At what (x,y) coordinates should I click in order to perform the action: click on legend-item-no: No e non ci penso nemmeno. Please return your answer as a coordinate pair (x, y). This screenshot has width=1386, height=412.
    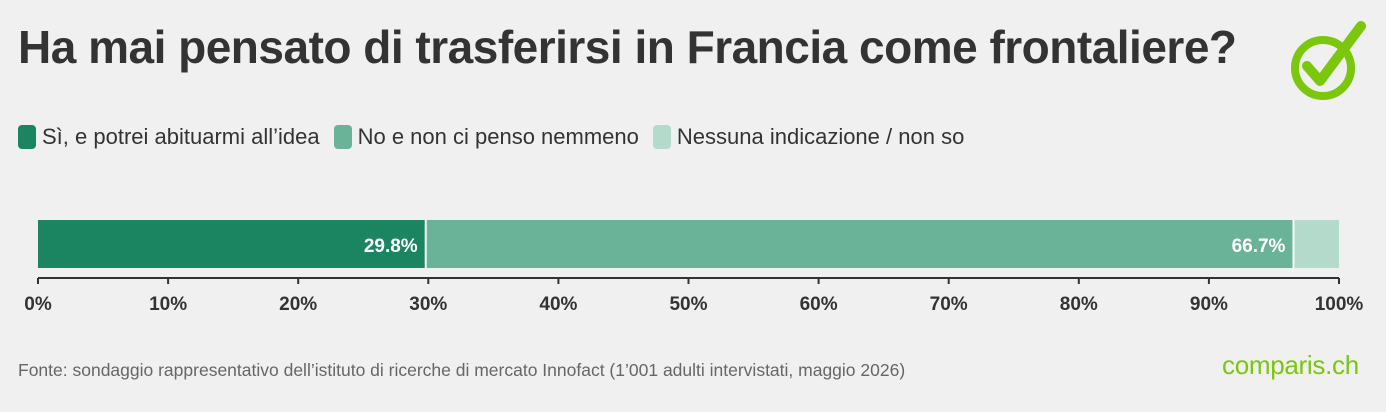
    Looking at the image, I should click on (486, 137).